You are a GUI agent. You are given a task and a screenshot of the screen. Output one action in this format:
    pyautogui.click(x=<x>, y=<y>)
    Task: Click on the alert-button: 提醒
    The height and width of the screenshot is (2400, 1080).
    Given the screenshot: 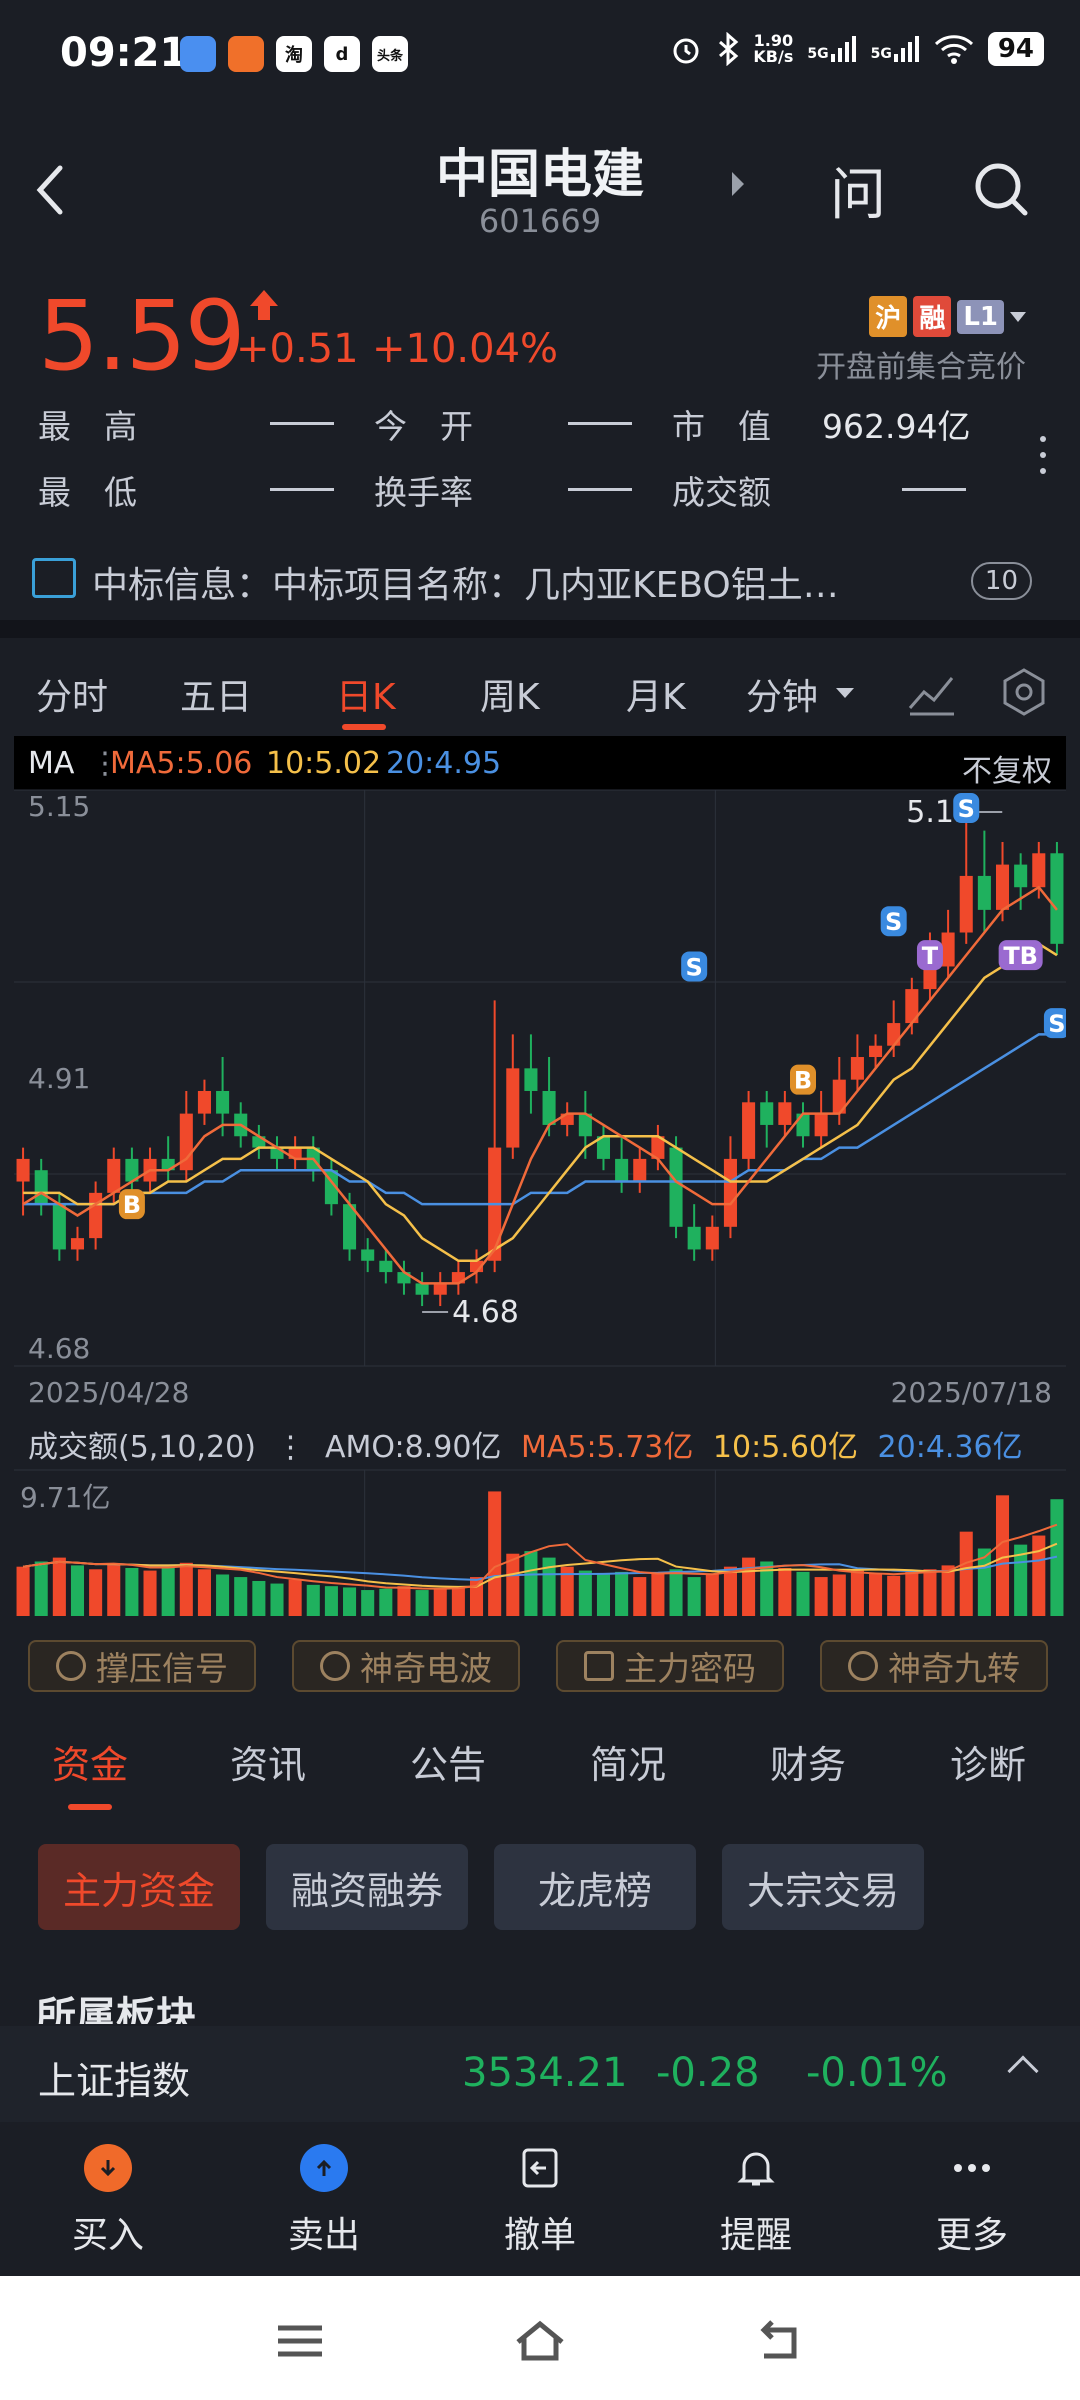 What is the action you would take?
    pyautogui.click(x=756, y=2201)
    